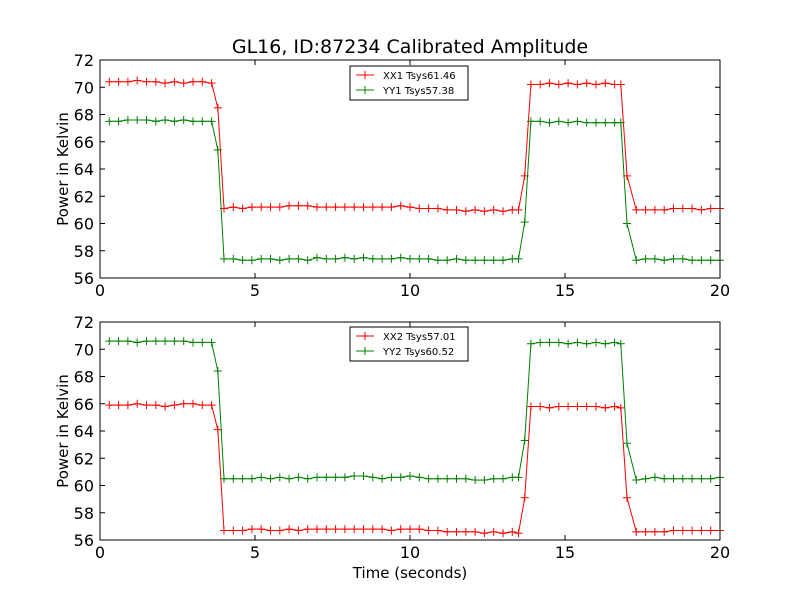  I want to click on legend-box, so click(409, 83).